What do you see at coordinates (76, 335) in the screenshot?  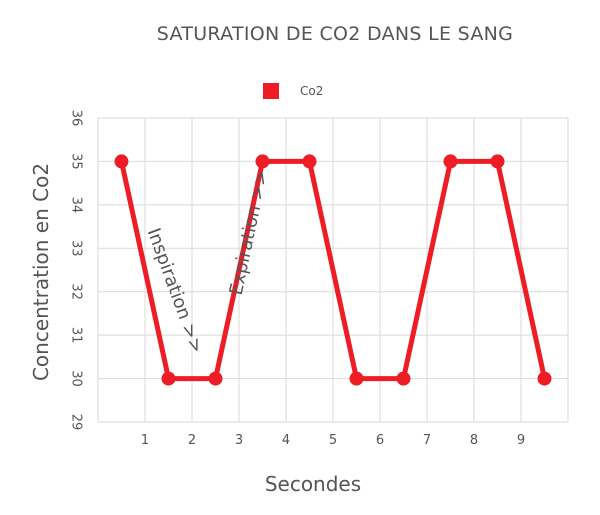 I see `y-tick-label: 31` at bounding box center [76, 335].